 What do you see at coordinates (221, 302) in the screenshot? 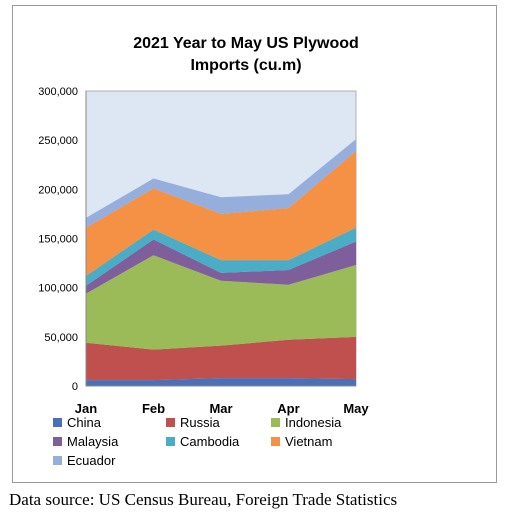
I see `area-series-indonesia` at bounding box center [221, 302].